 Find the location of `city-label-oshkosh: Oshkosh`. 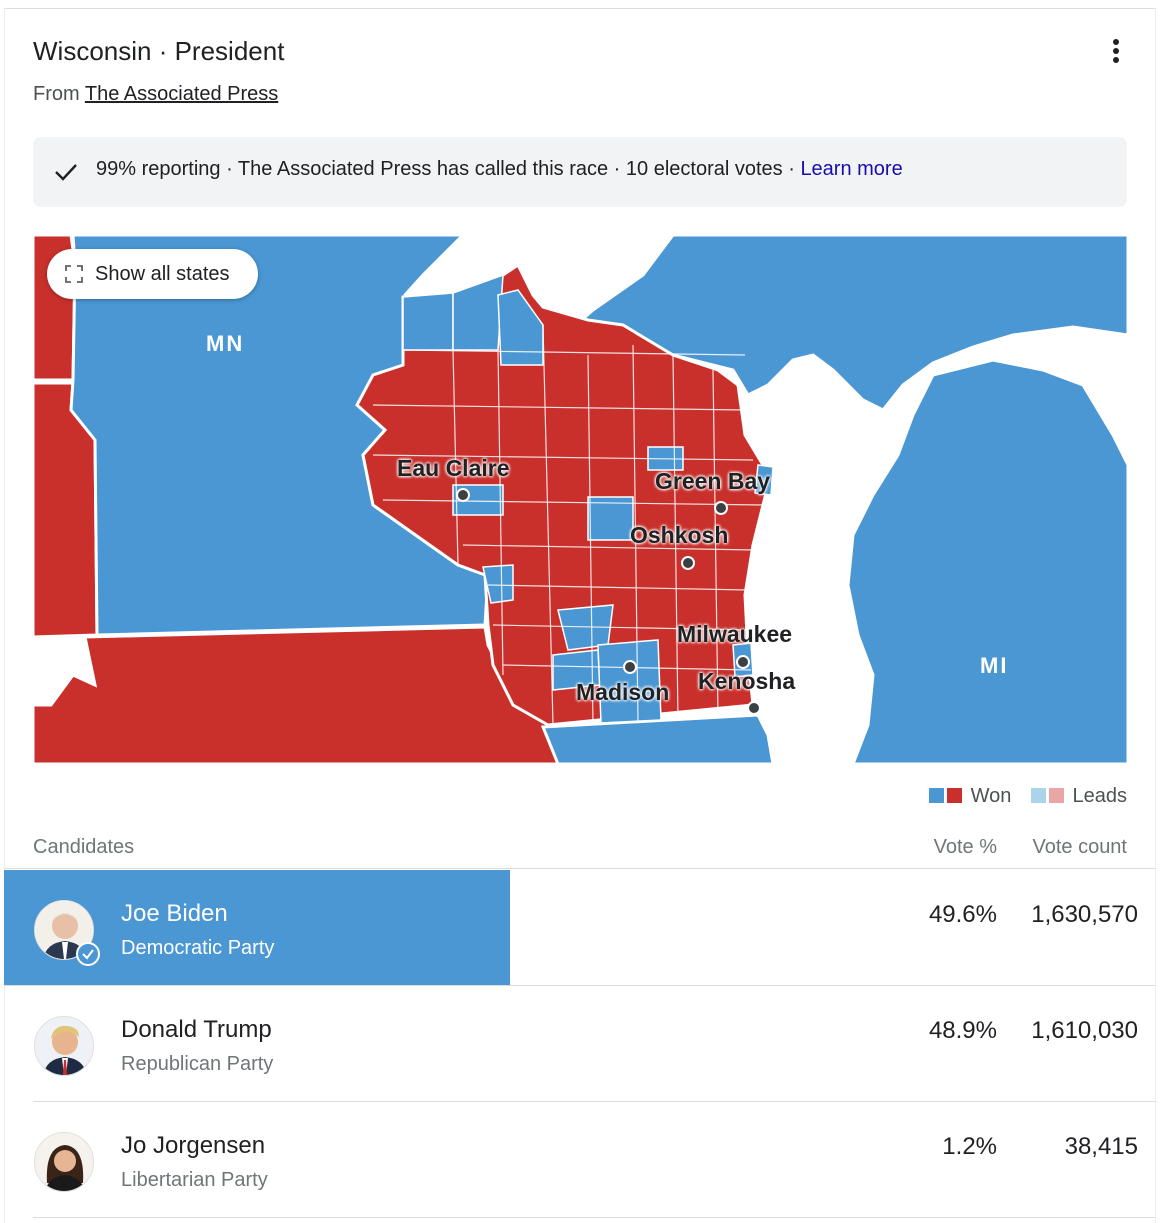

city-label-oshkosh: Oshkosh is located at coordinates (679, 535).